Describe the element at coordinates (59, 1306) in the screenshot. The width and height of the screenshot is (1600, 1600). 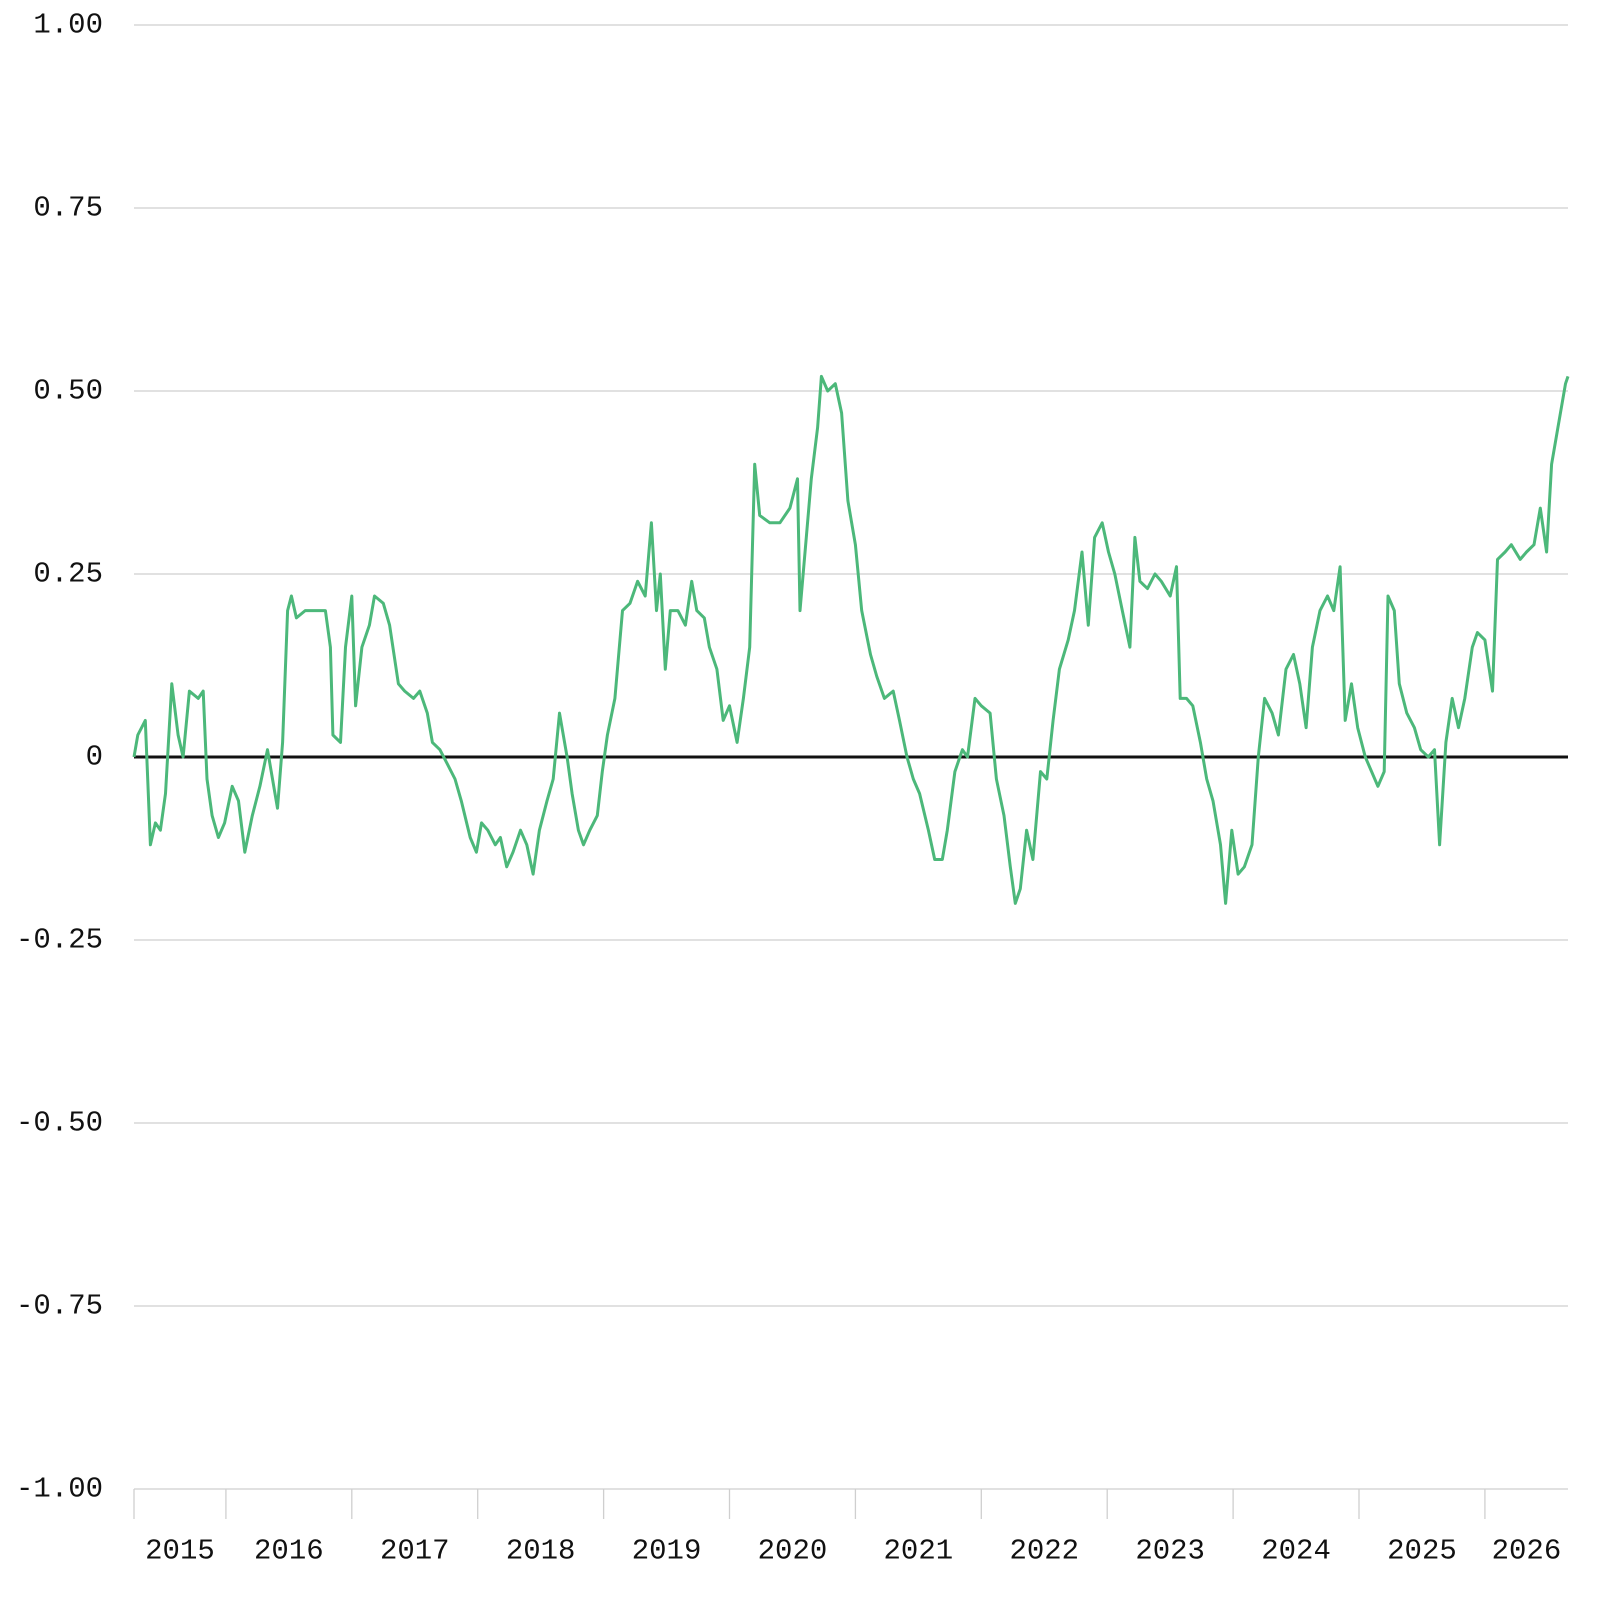
I see `y-tick-label: -0.75` at that location.